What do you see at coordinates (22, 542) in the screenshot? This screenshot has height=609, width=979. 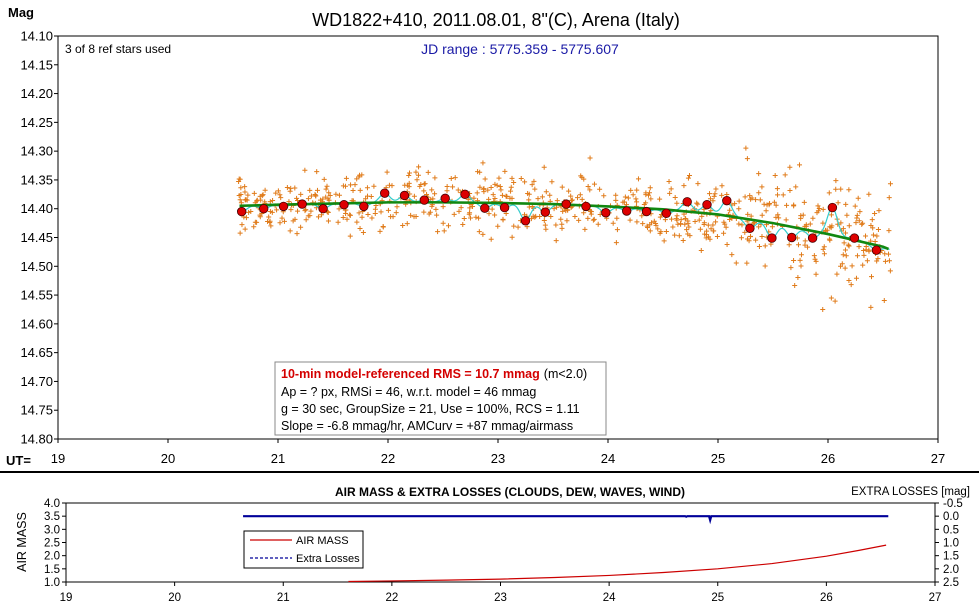 I see `airmass-axis-label: AIR MASS` at bounding box center [22, 542].